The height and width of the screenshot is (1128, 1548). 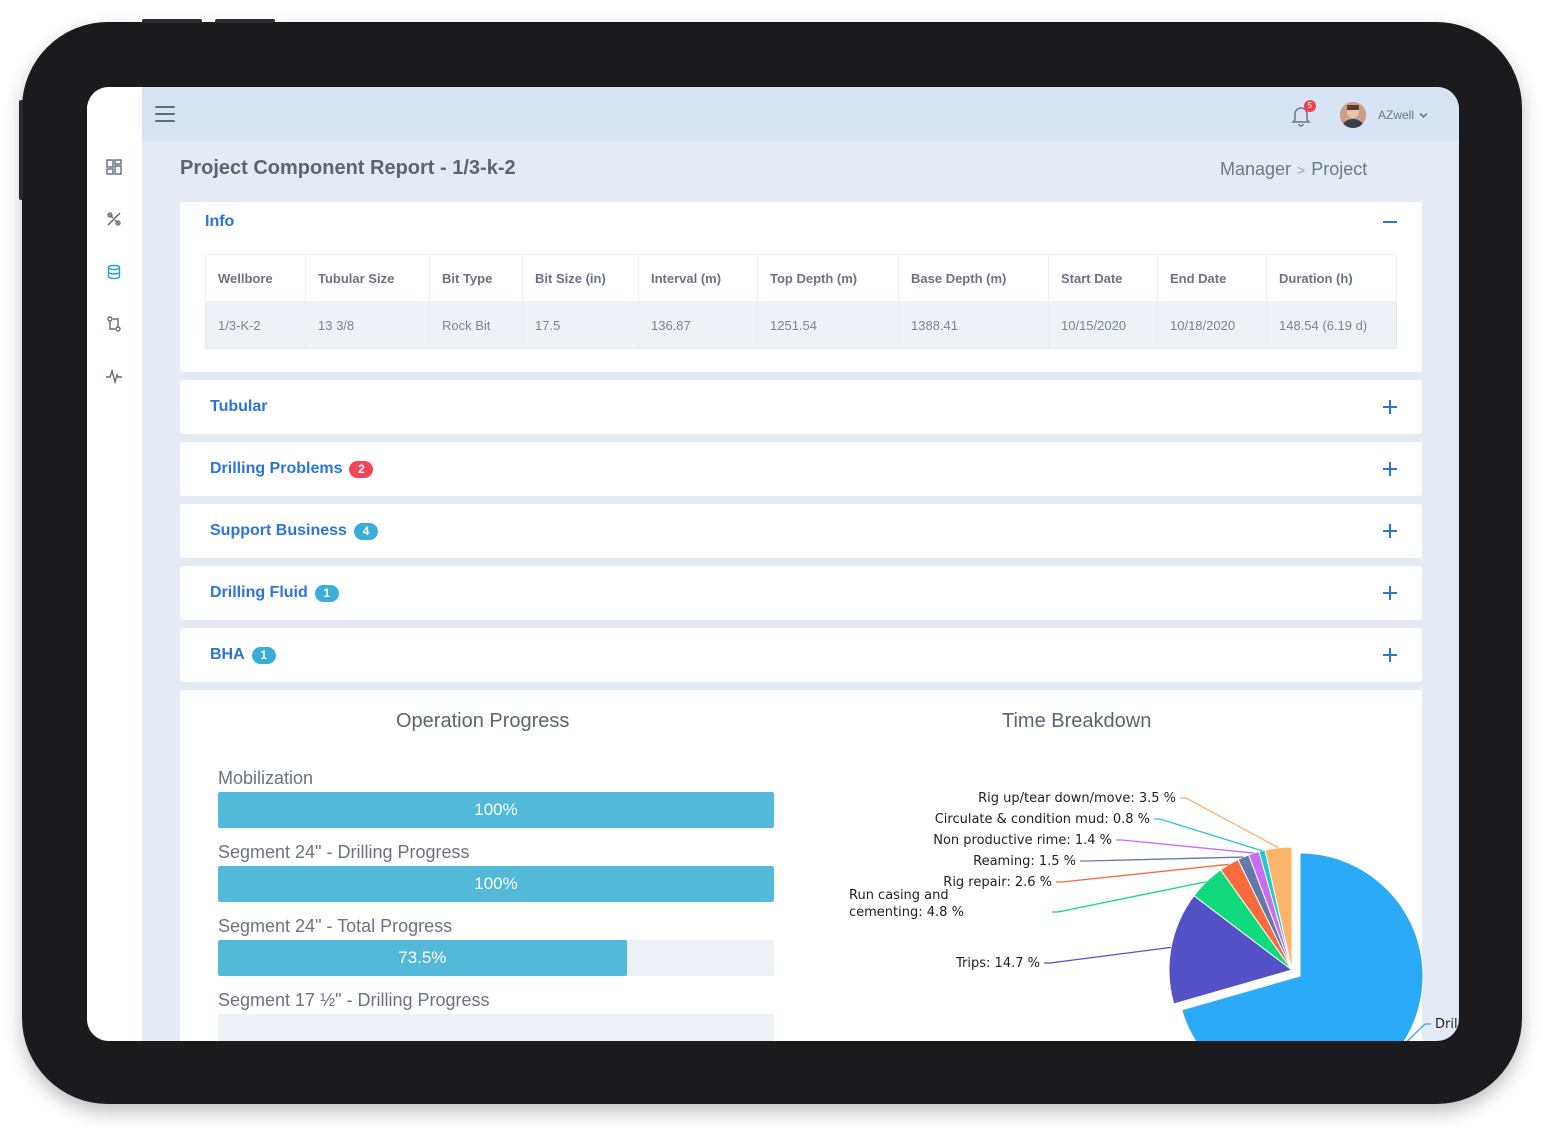 What do you see at coordinates (483, 721) in the screenshot?
I see `operation-progress-title: Operation Progress` at bounding box center [483, 721].